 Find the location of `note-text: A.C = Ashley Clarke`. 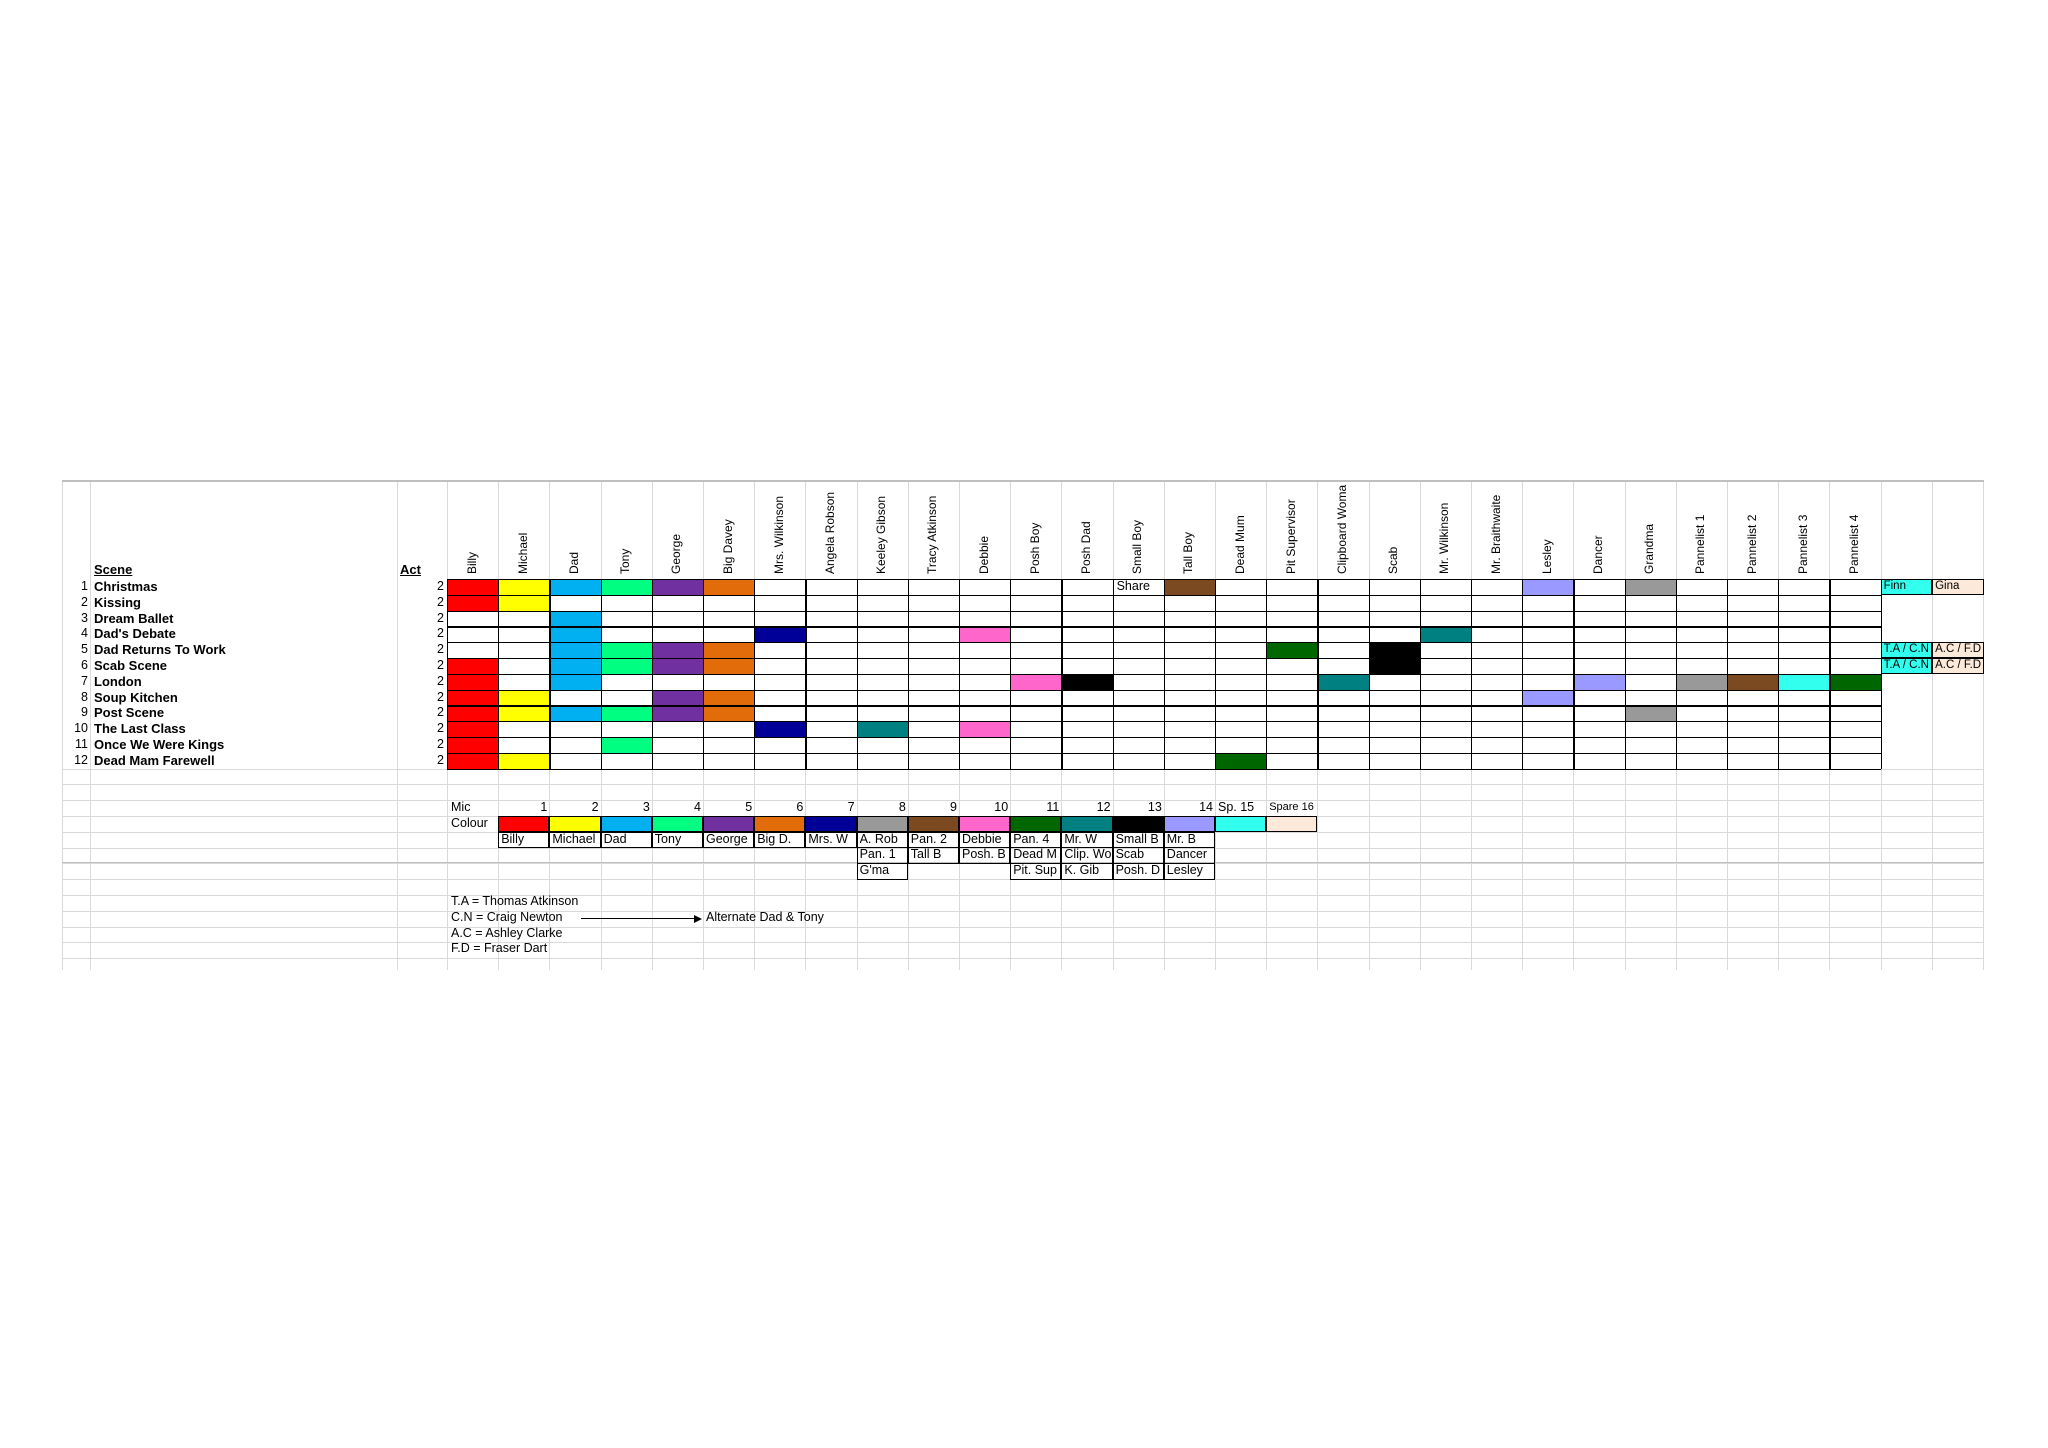

note-text: A.C = Ashley Clarke is located at coordinates (507, 932).